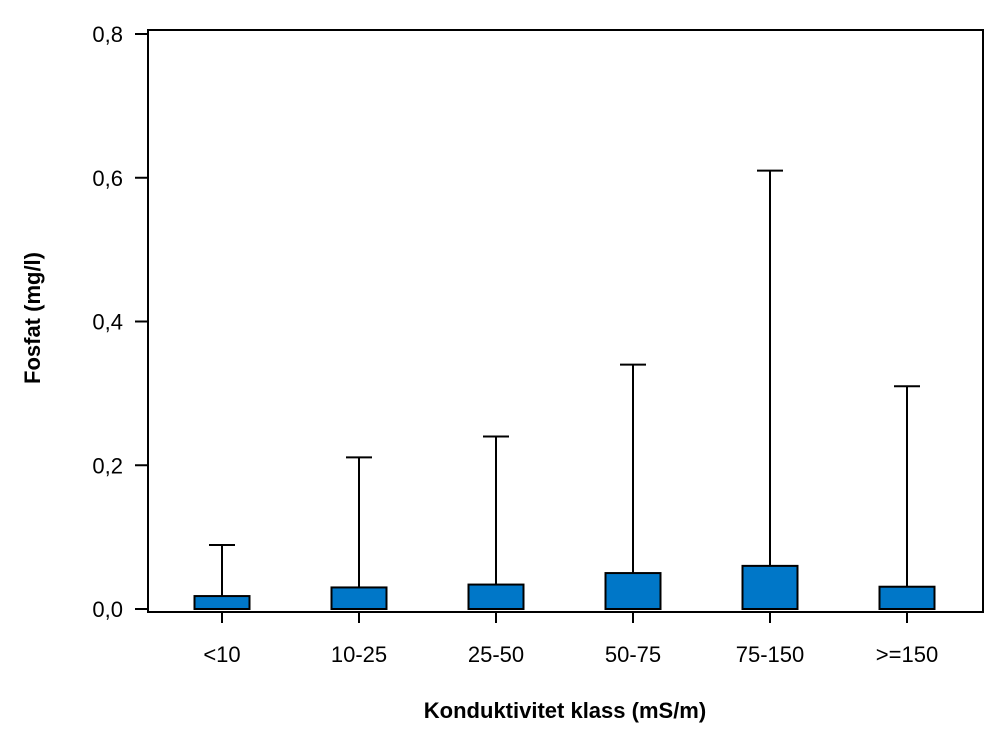  Describe the element at coordinates (107, 609) in the screenshot. I see `y-tick-label: 0,0` at that location.